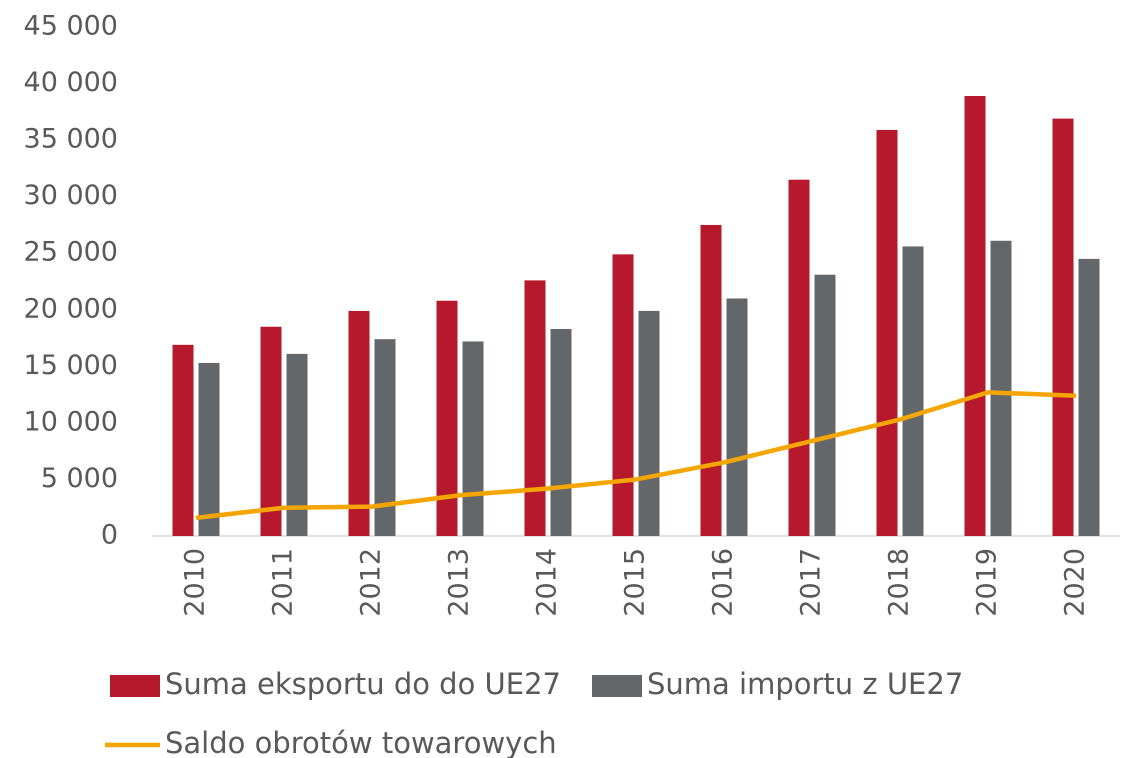 Image resolution: width=1132 pixels, height=758 pixels. Describe the element at coordinates (811, 582) in the screenshot. I see `x-tick-label: 2017` at that location.